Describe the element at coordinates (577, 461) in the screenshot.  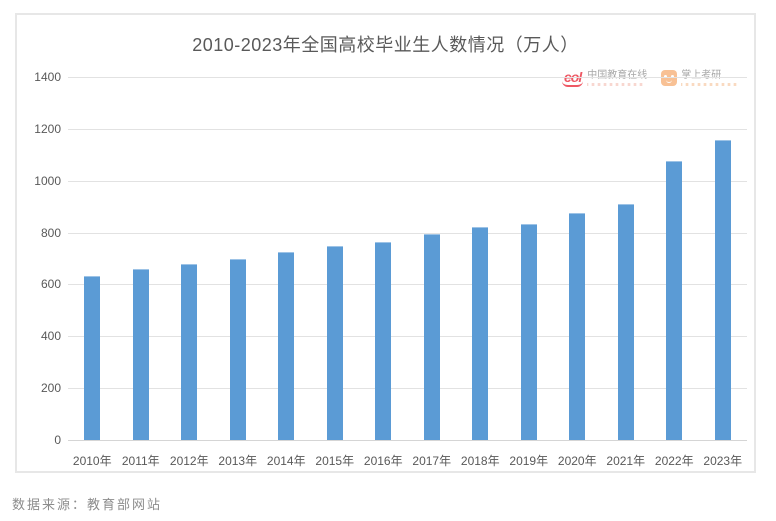
I see `x-tick-label-2020年: 2020年` at that location.